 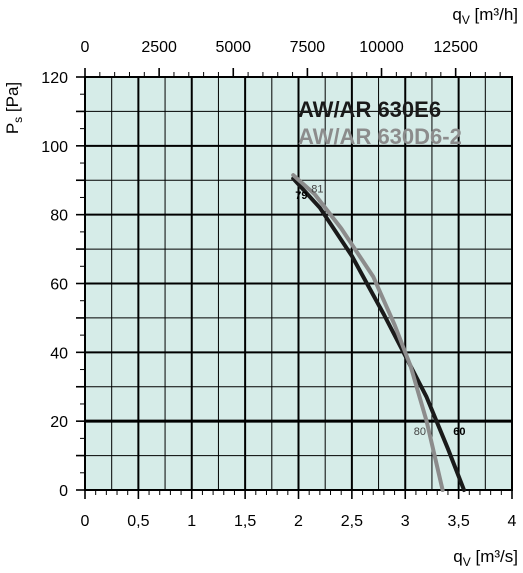 What do you see at coordinates (459, 521) in the screenshot?
I see `x-tick-label: 3,5` at bounding box center [459, 521].